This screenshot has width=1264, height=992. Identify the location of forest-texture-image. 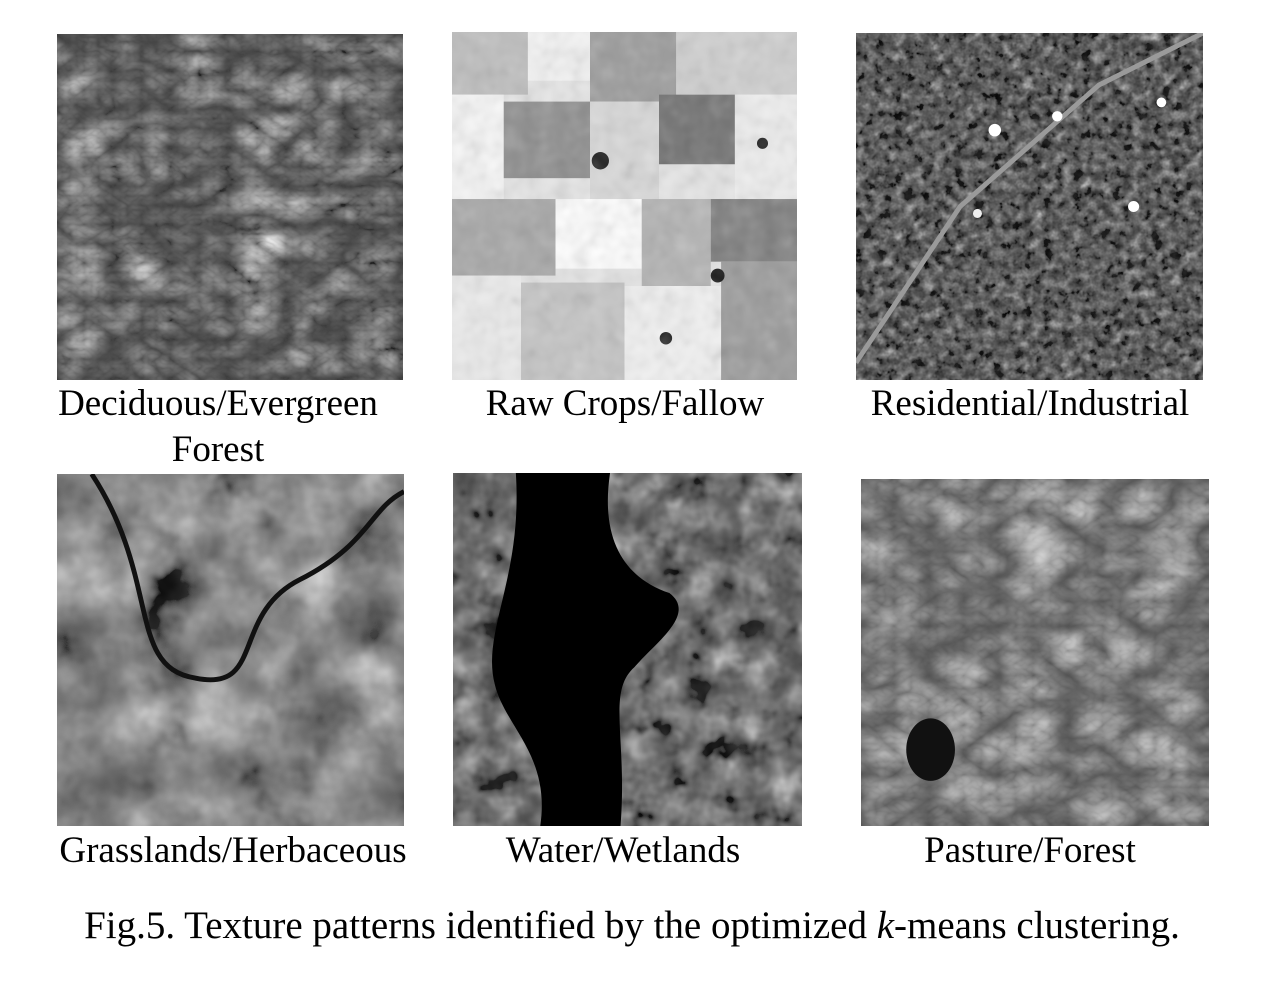
(230, 207).